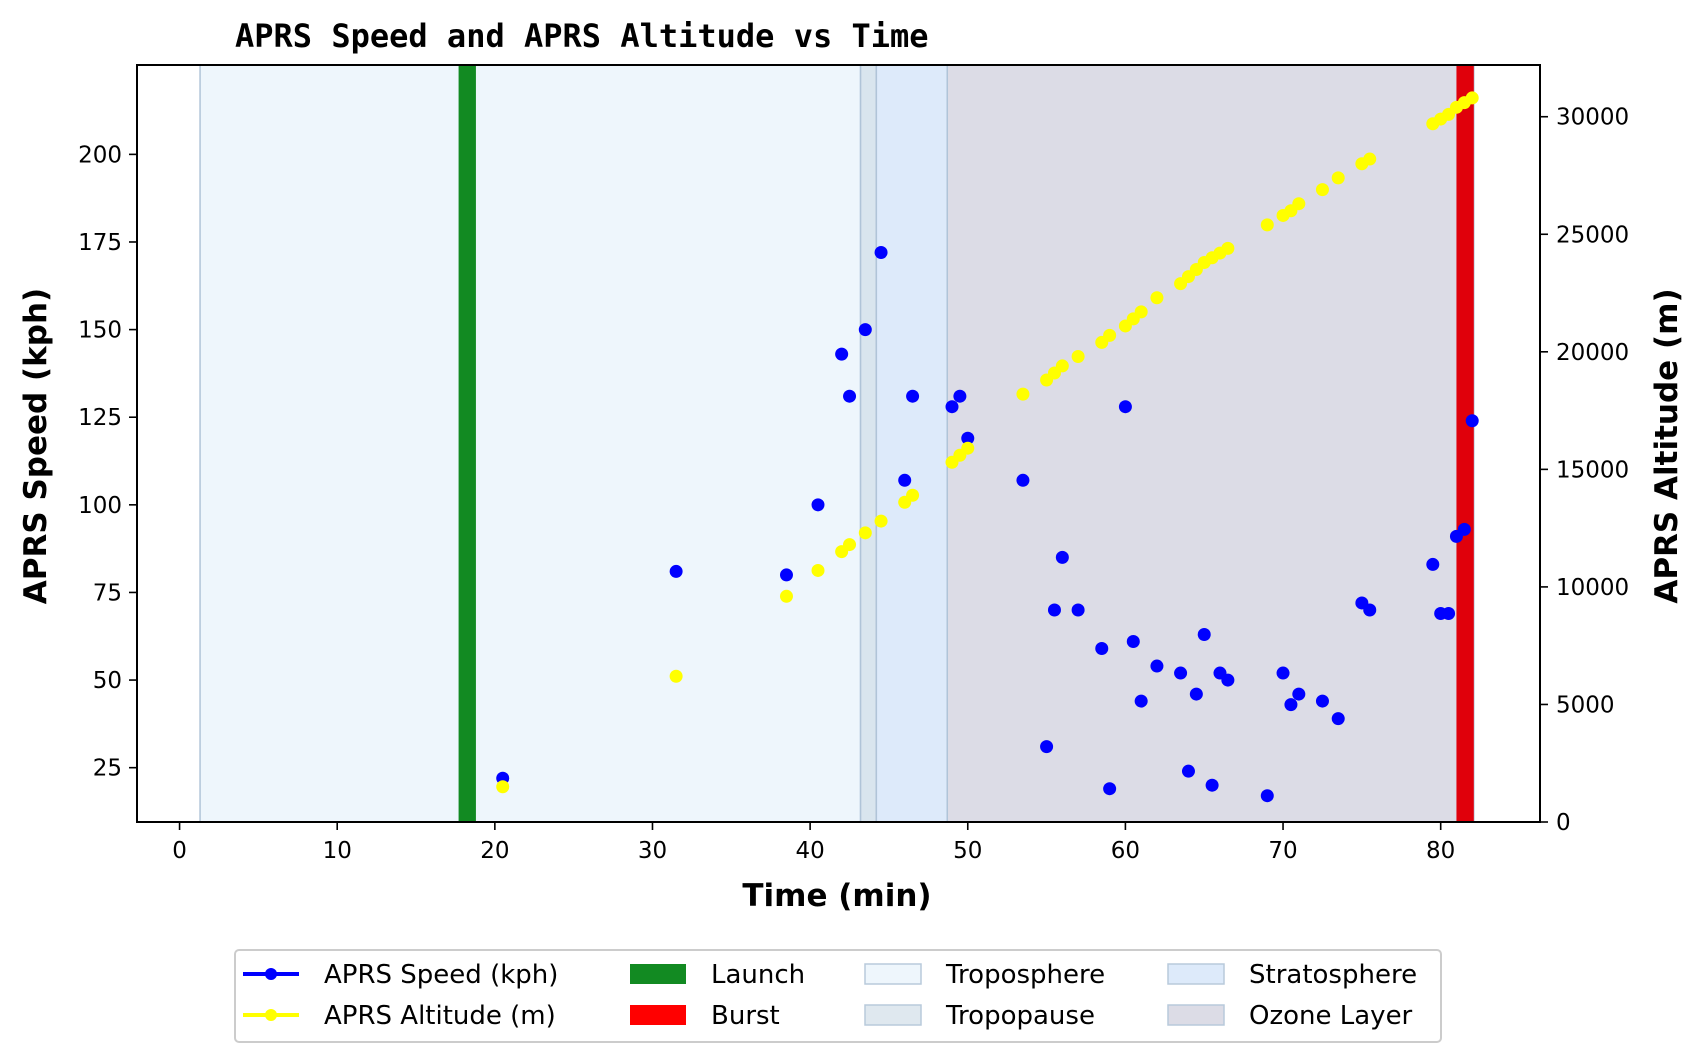 This screenshot has width=1703, height=1058. What do you see at coordinates (1125, 851) in the screenshot?
I see `x-tick-label: 60` at bounding box center [1125, 851].